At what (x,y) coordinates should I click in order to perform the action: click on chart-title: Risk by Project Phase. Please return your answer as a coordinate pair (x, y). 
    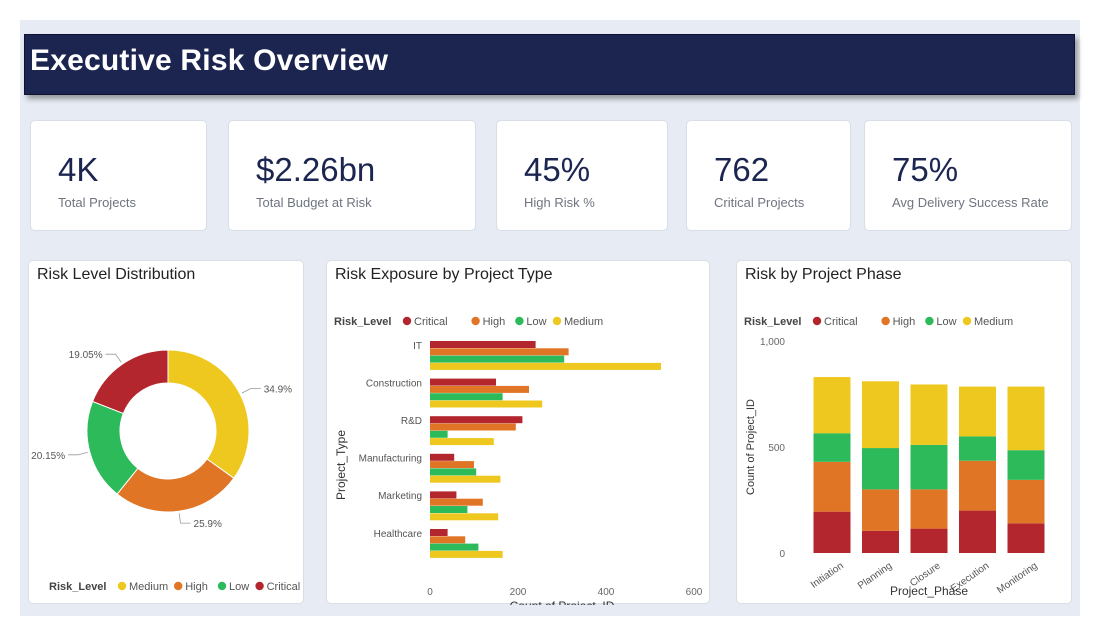
    Looking at the image, I should click on (823, 274).